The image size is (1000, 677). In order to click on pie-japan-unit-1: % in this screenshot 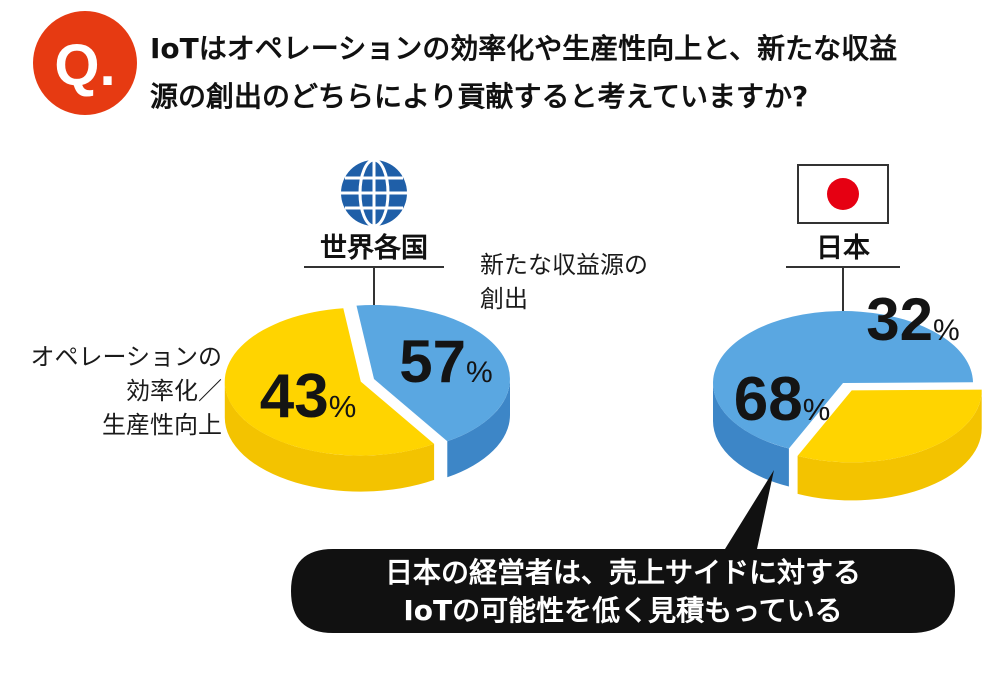, I will do `click(946, 330)`.